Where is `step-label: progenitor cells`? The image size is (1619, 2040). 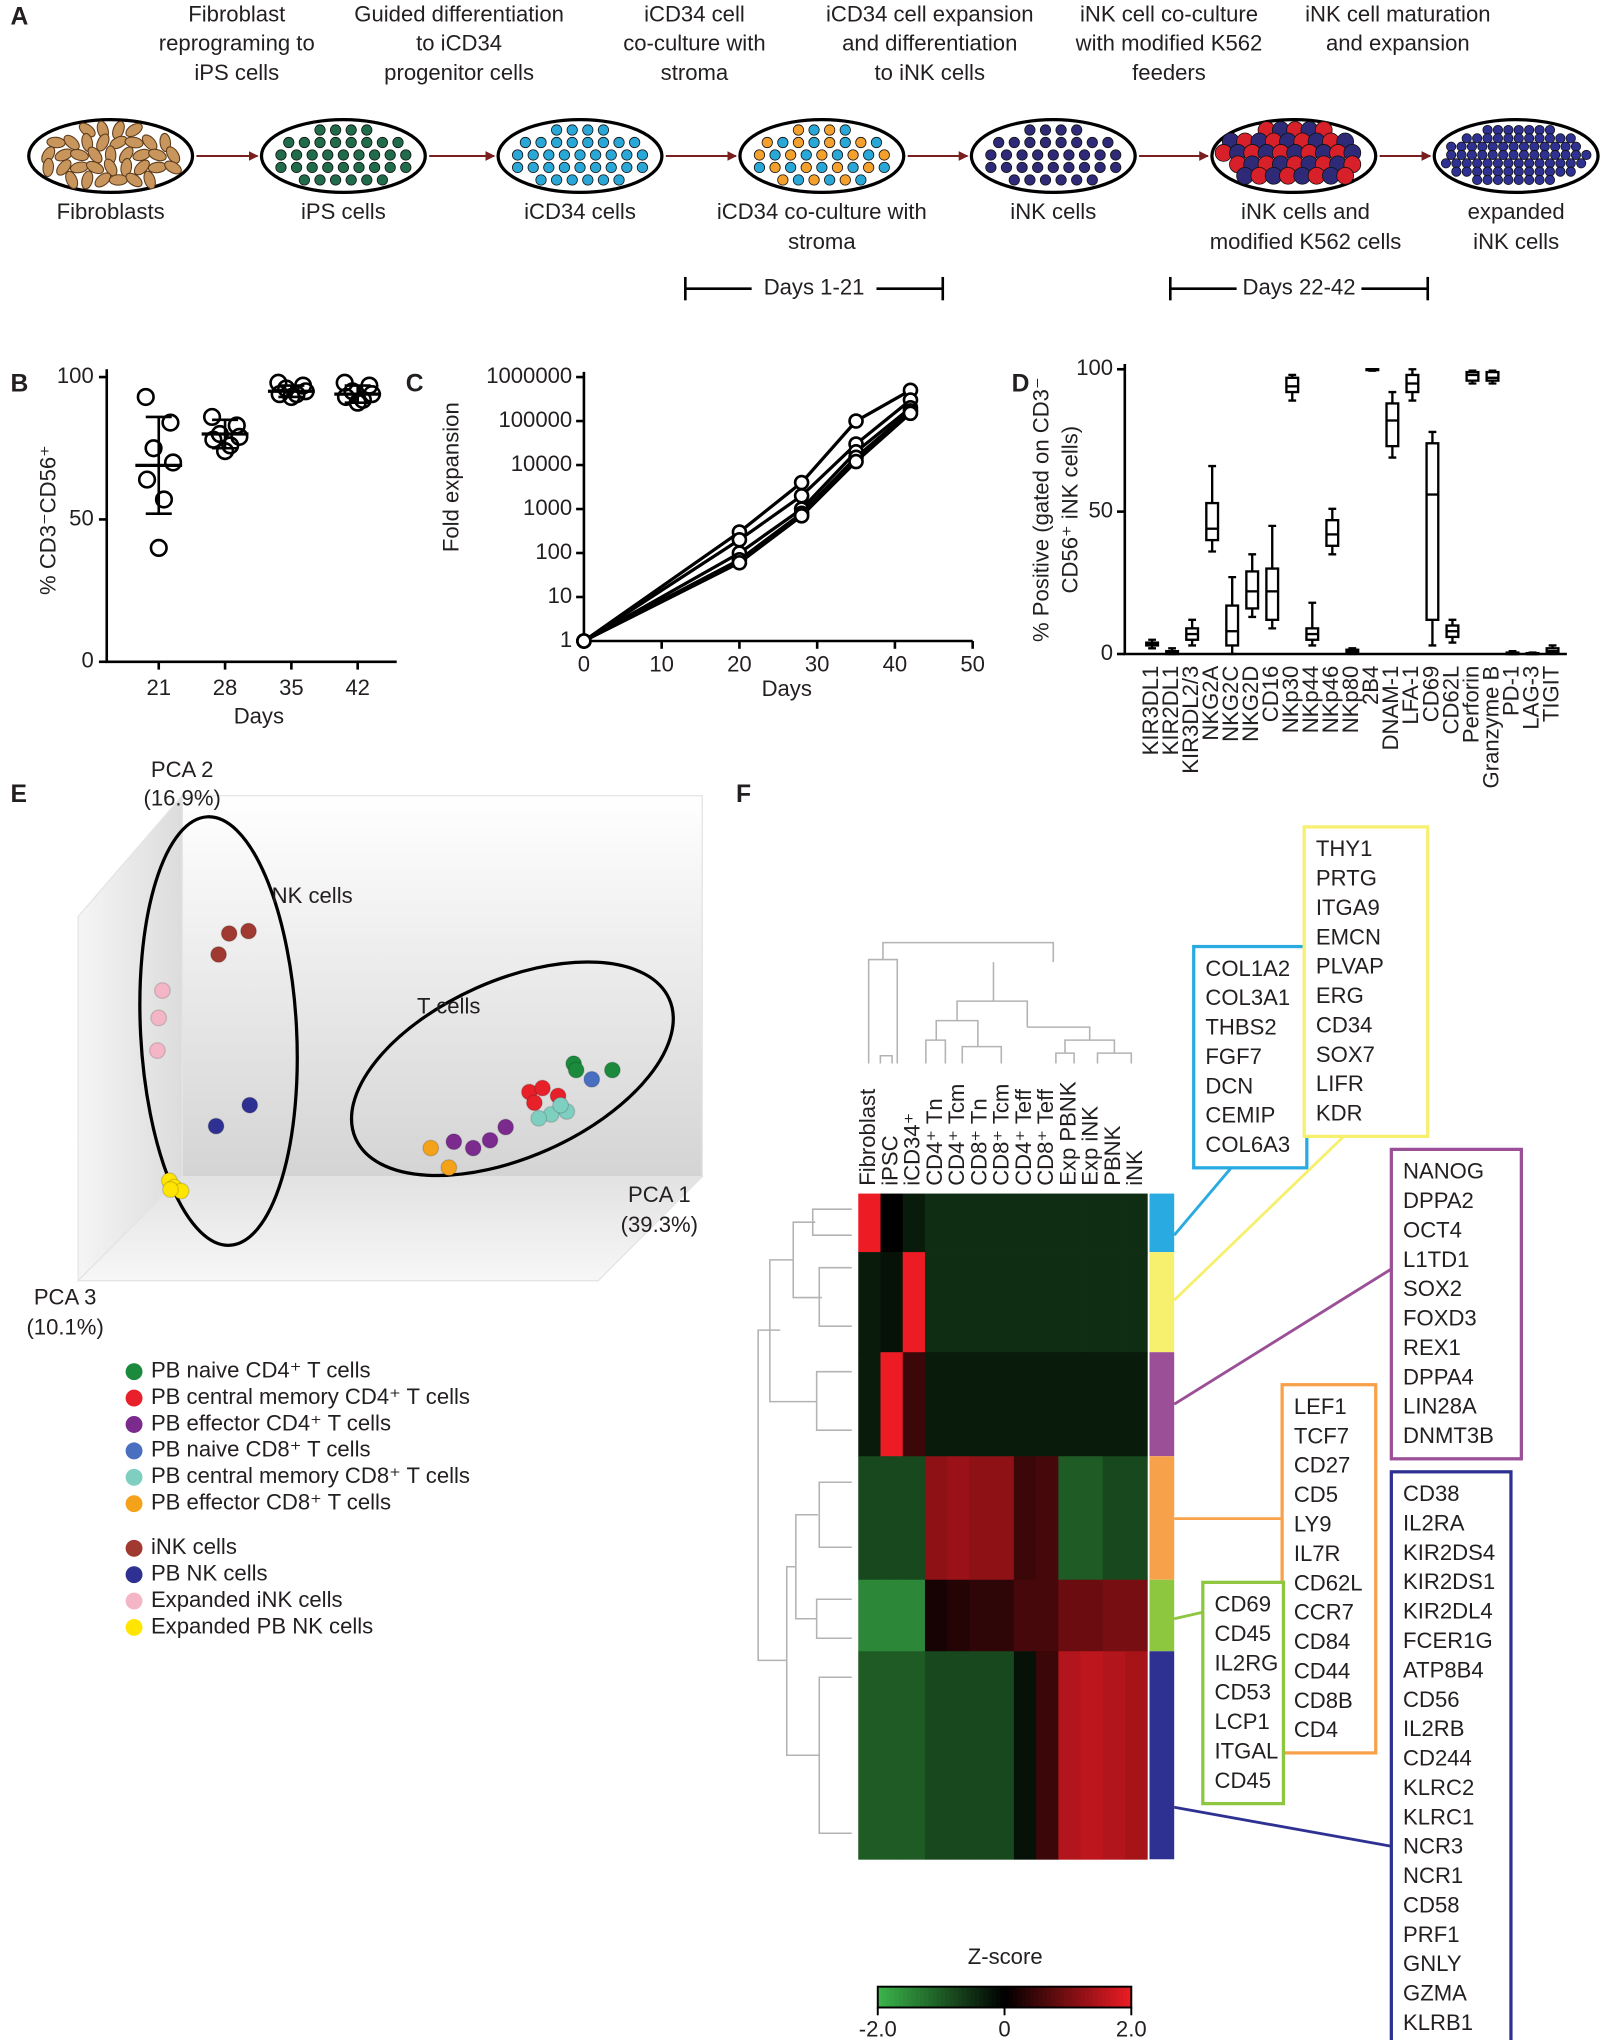
step-label: progenitor cells is located at coordinates (459, 72).